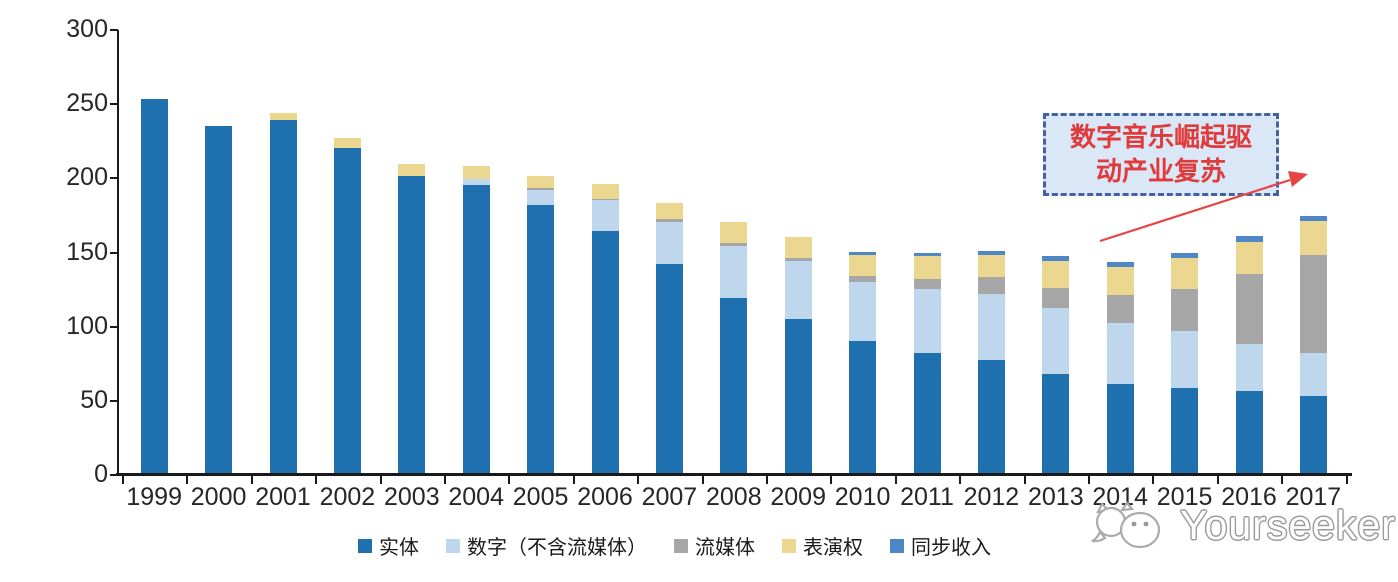 This screenshot has height=582, width=1398. I want to click on bar-2015-流媒体, so click(1185, 310).